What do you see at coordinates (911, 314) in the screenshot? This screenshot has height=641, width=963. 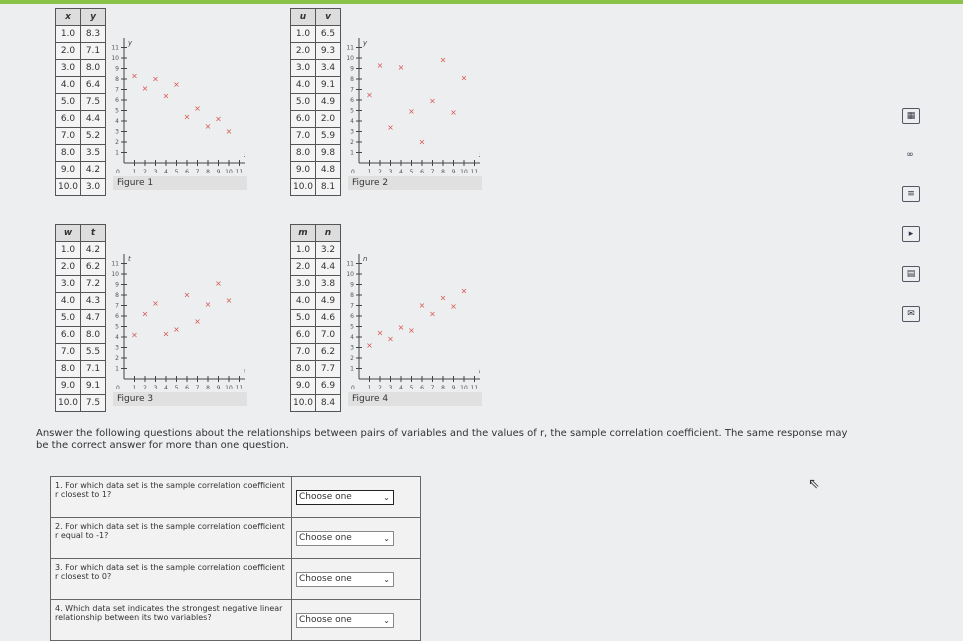 I see `mail-icon: ✉` at bounding box center [911, 314].